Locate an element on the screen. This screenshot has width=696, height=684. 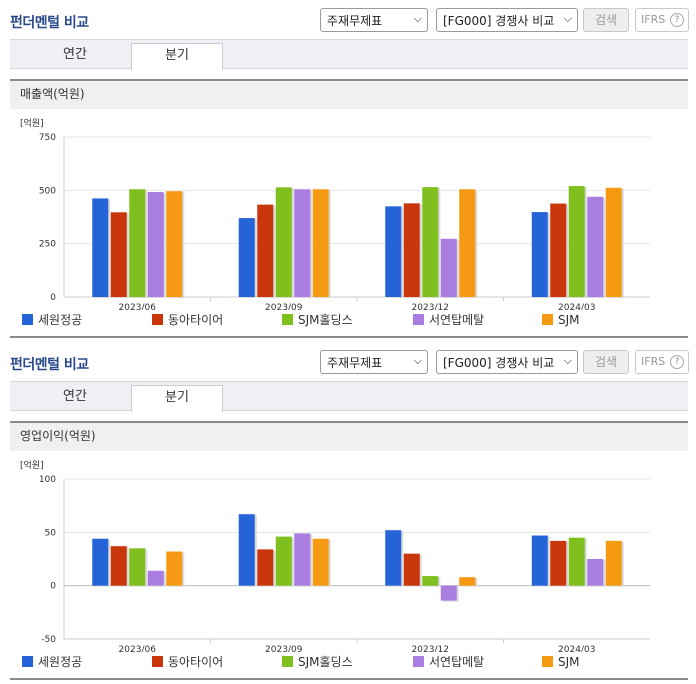
section-title: 펀더멘털 비교 is located at coordinates (49, 23).